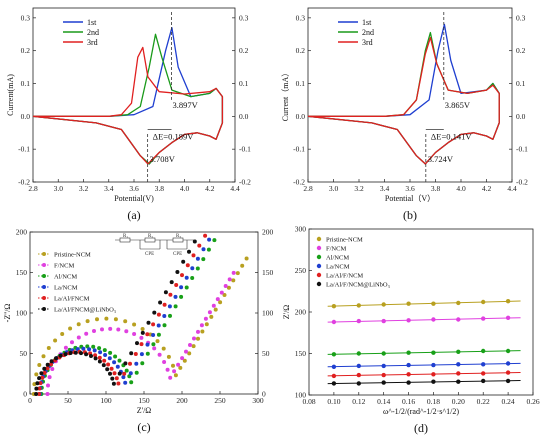 The height and width of the screenshot is (440, 550). What do you see at coordinates (22, 313) in the screenshot?
I see `y-tick-label: 100` at bounding box center [22, 313].